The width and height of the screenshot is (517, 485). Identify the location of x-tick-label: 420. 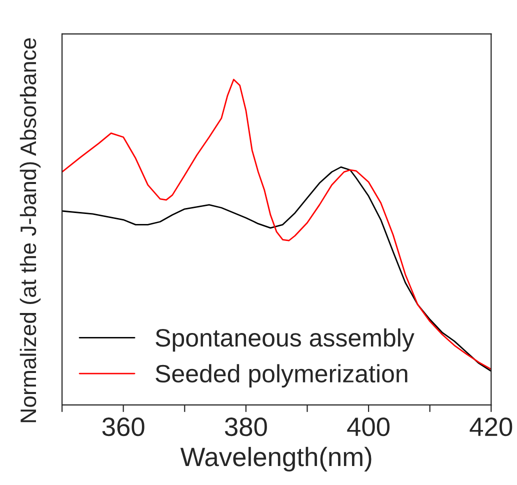
(491, 426).